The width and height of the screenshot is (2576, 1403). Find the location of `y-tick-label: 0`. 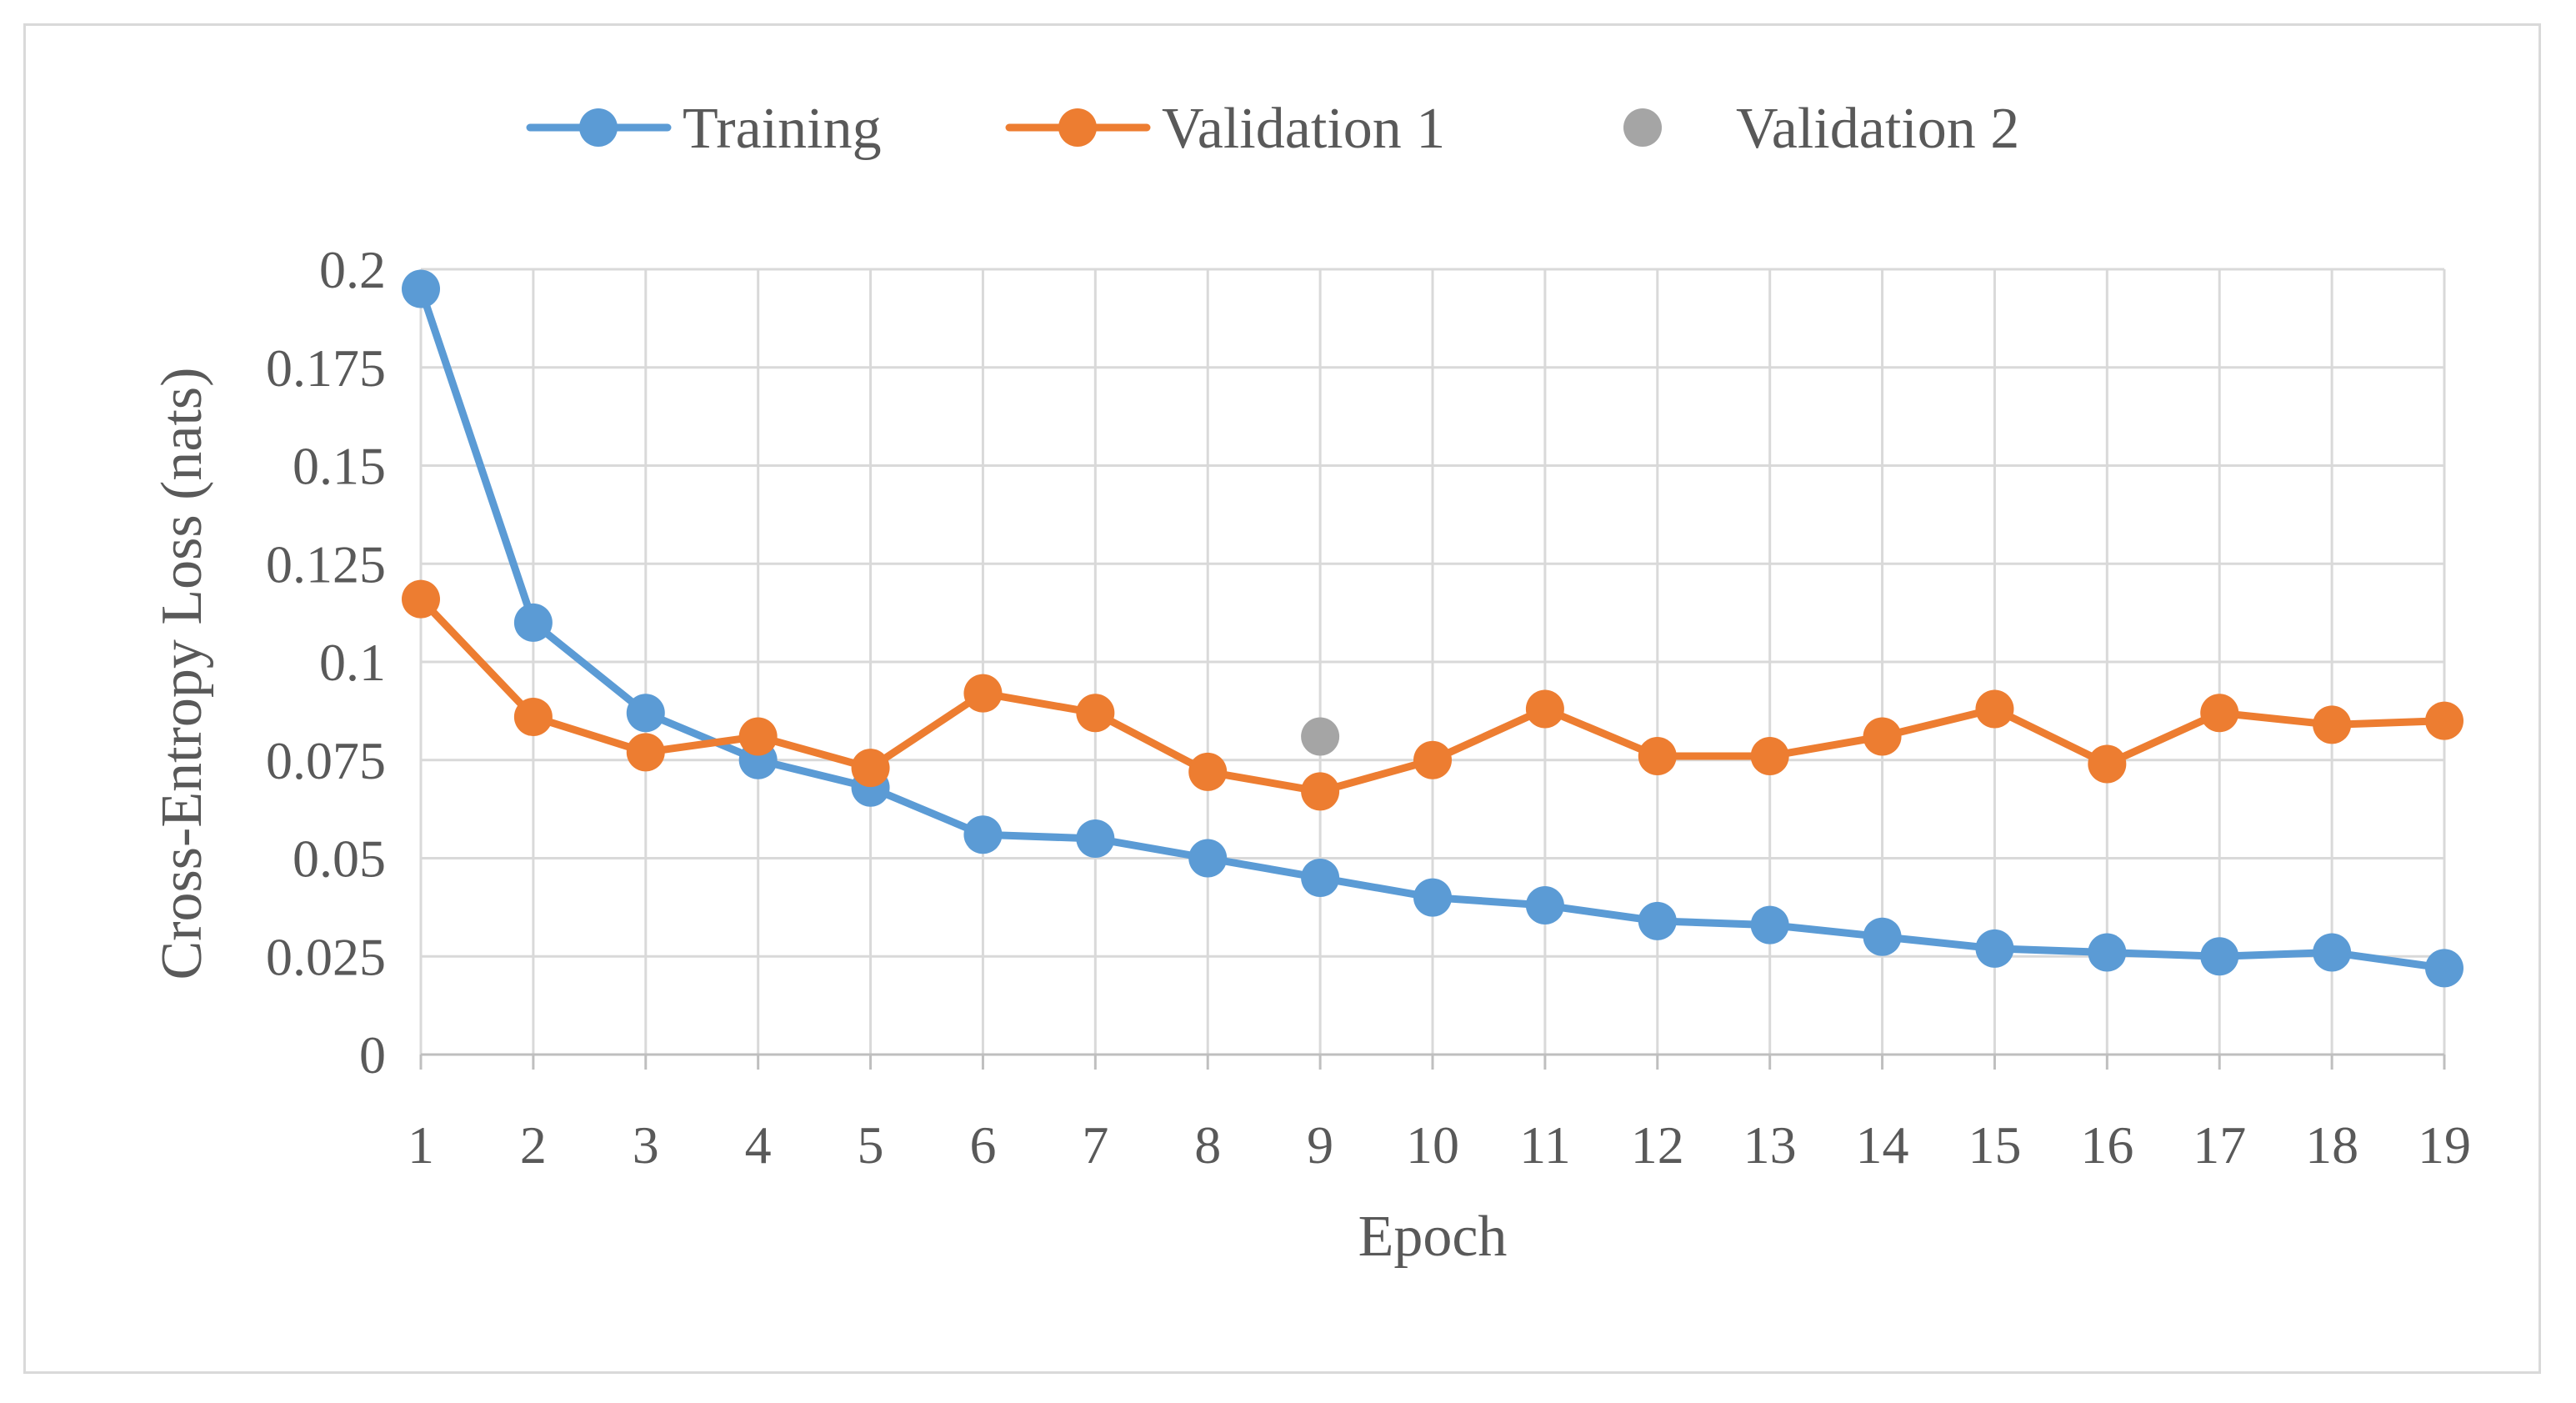

y-tick-label: 0 is located at coordinates (373, 1055).